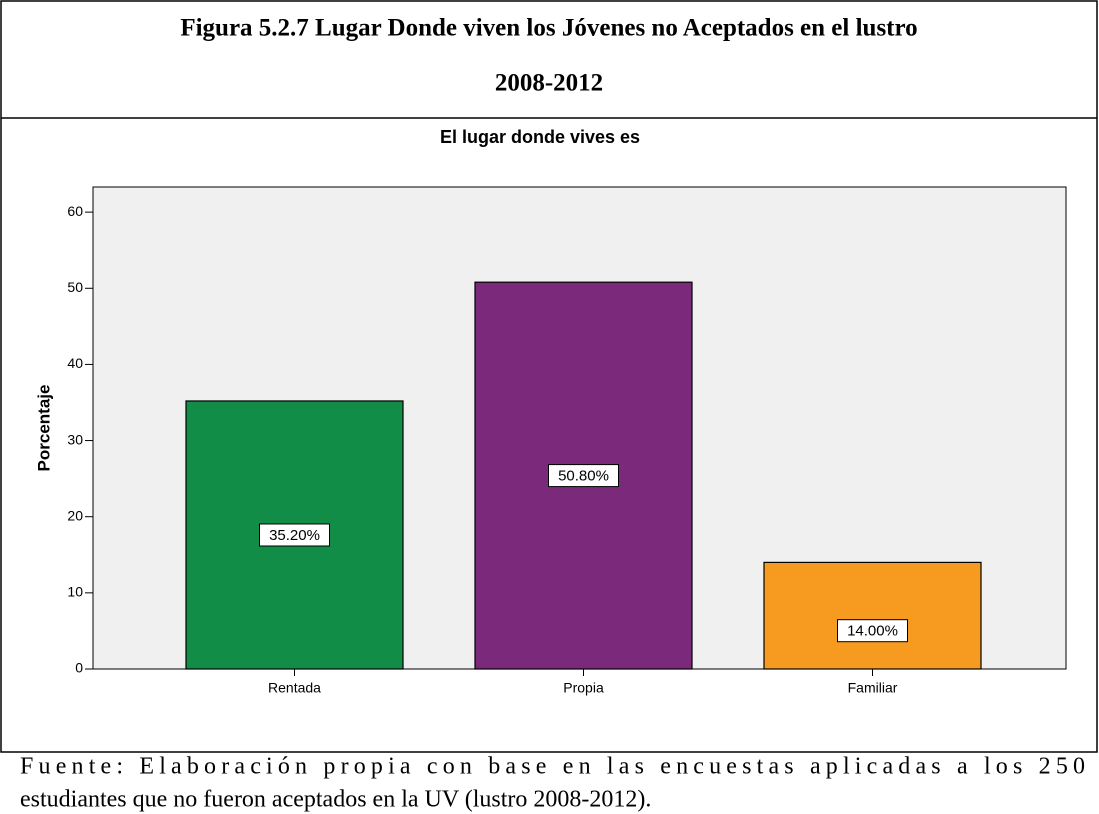 Image resolution: width=1099 pixels, height=814 pixels. I want to click on y-tick-label: 10, so click(75, 592).